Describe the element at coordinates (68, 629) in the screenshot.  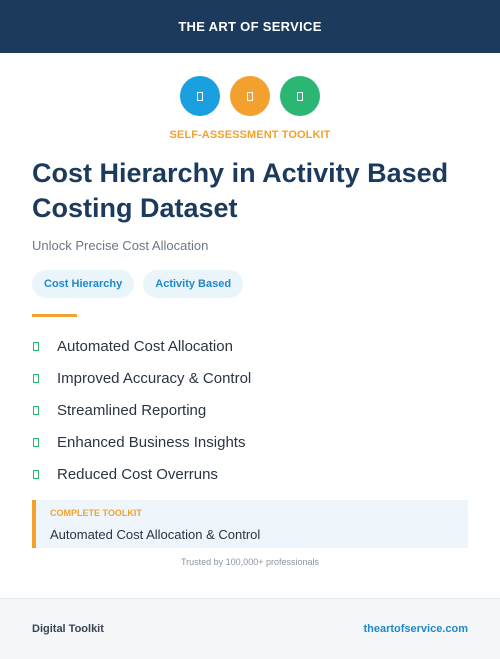
I see `footer-label: Digital Toolkit` at that location.